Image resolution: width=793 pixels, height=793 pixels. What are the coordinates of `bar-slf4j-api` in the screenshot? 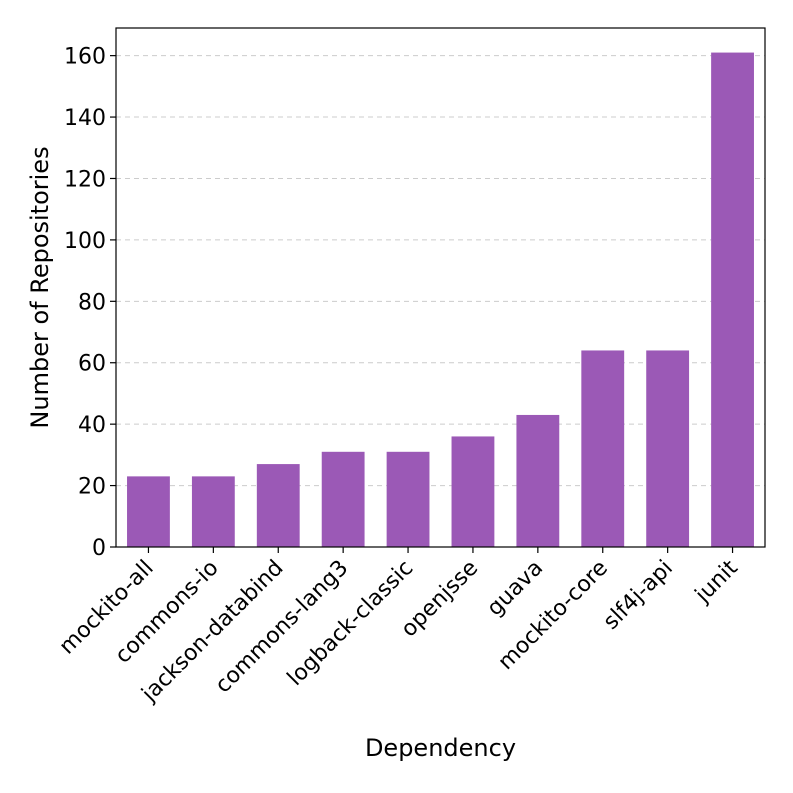 It's located at (668, 448).